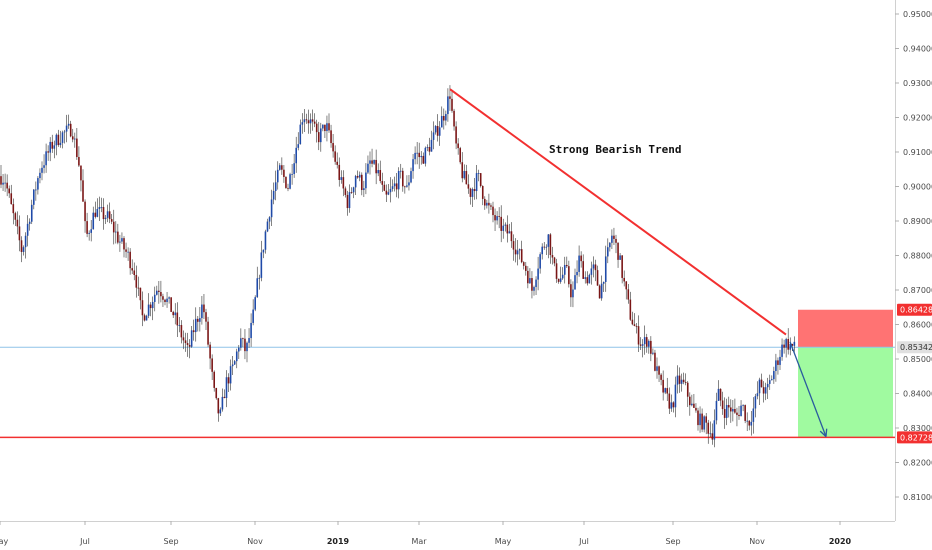  I want to click on projection-arrow, so click(808, 389).